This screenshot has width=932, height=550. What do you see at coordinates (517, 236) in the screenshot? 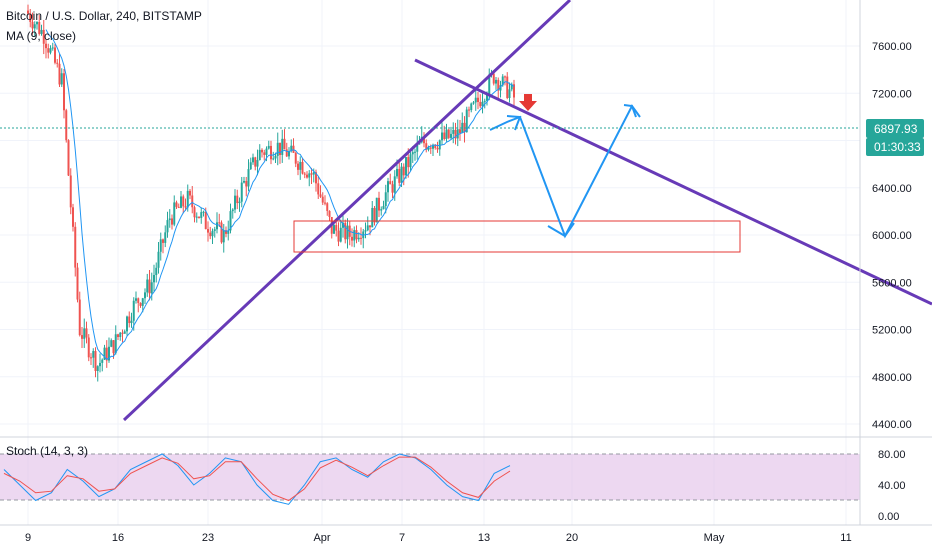
I see `support-zone-box` at bounding box center [517, 236].